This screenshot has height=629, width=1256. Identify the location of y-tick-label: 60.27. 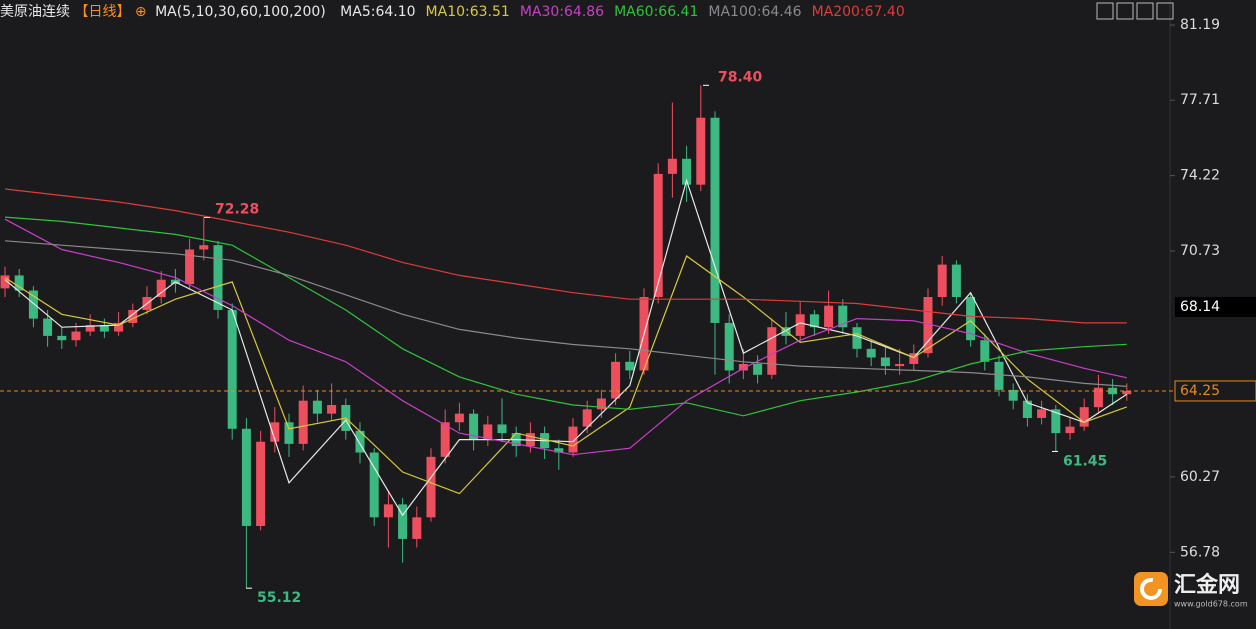
(1200, 477).